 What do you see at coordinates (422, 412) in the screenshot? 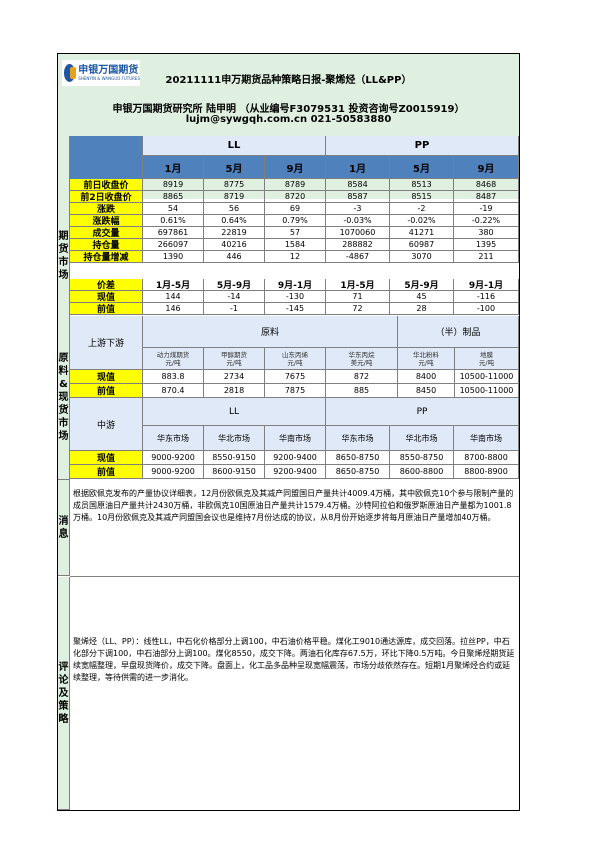
I see `mid-group-pp: PP` at bounding box center [422, 412].